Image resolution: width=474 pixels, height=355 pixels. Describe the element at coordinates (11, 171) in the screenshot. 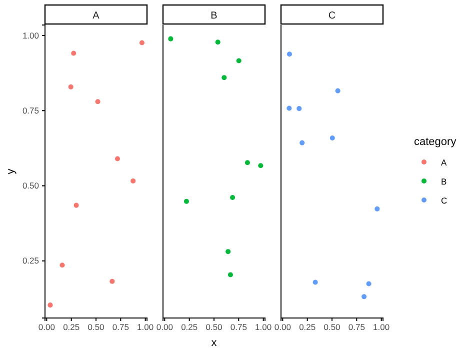

I see `y-axis-title: y` at that location.